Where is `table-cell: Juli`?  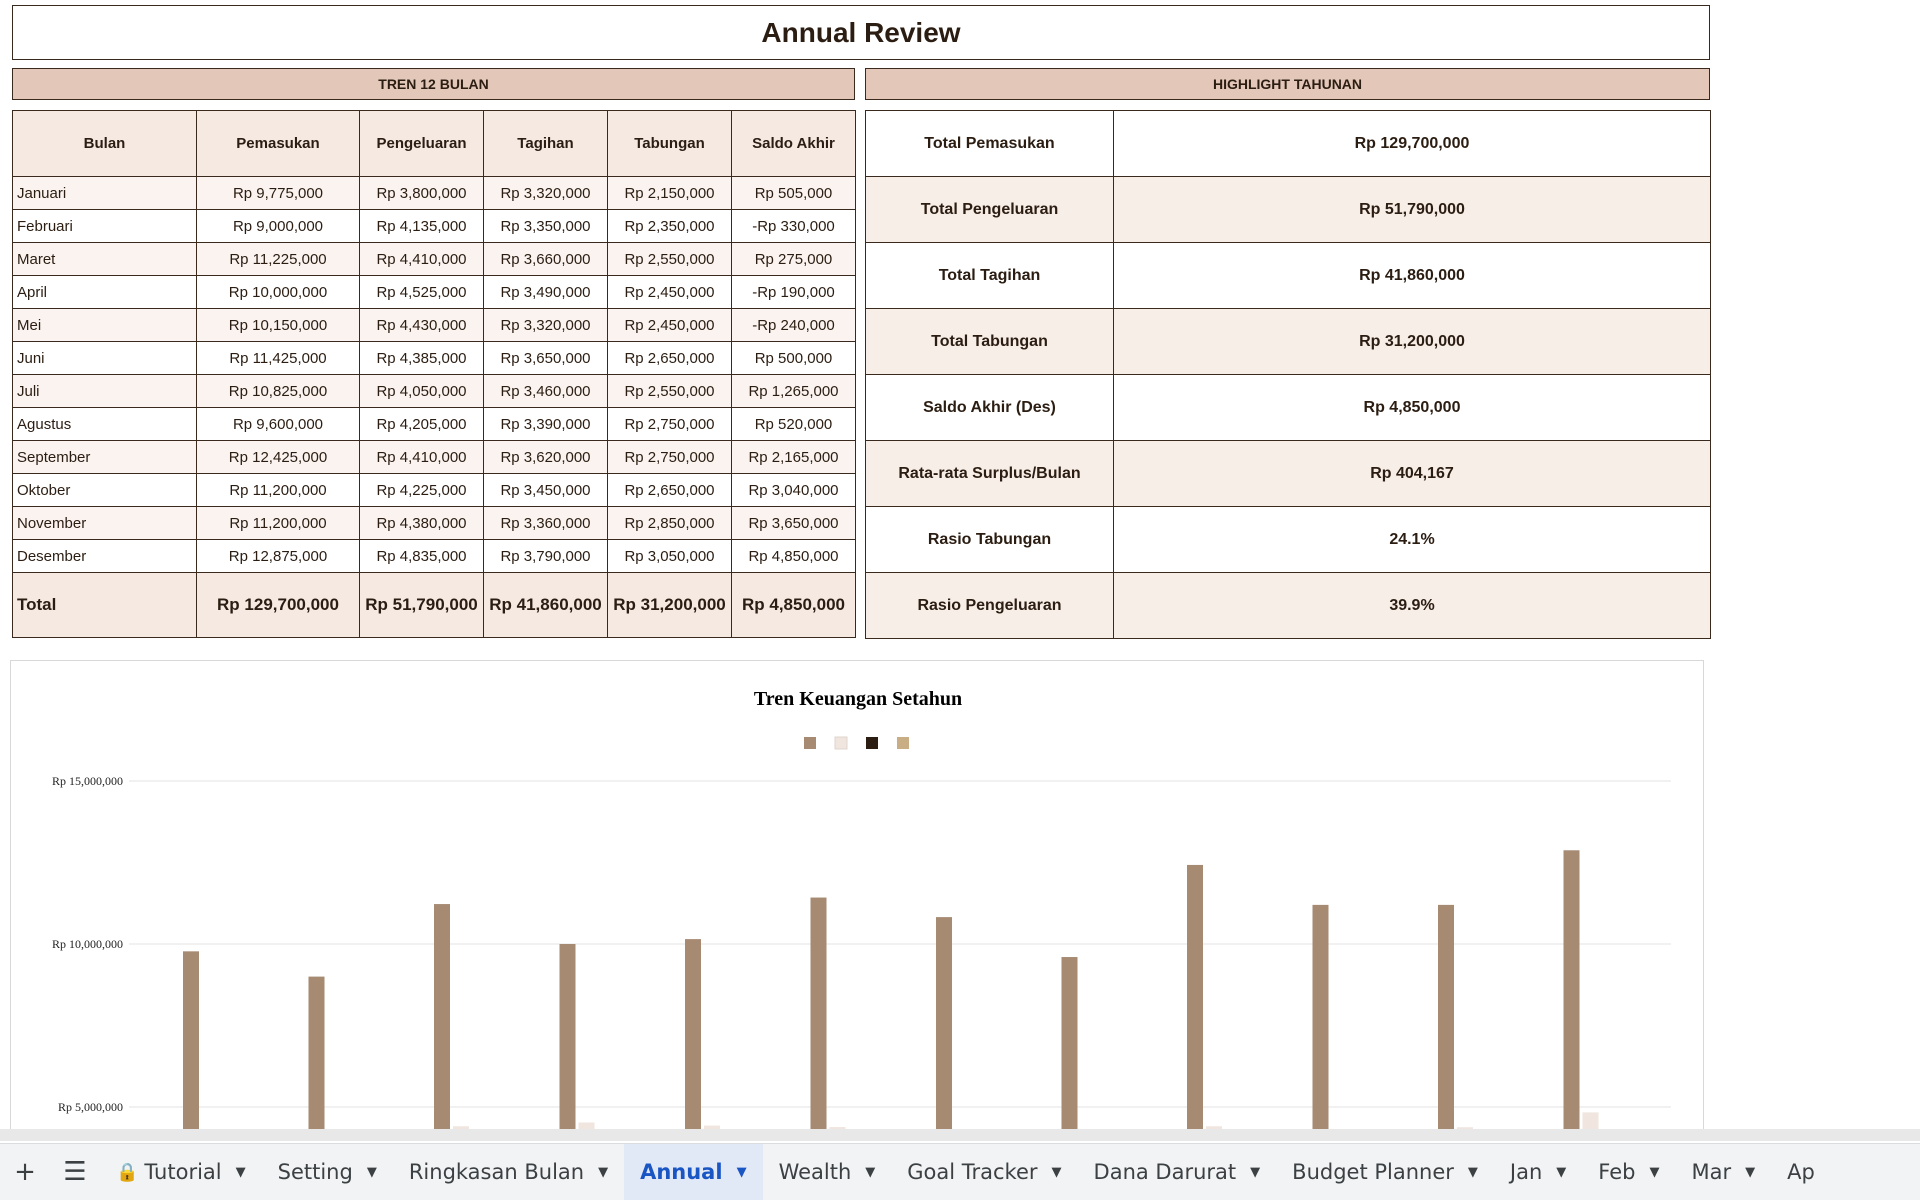
table-cell: Juli is located at coordinates (104, 391).